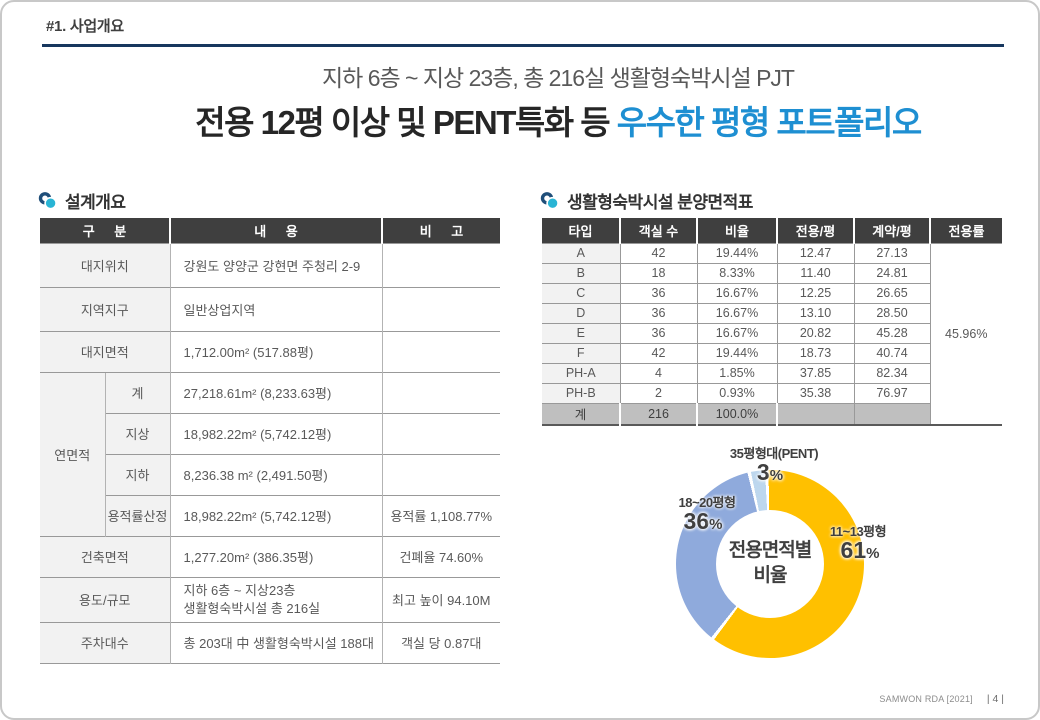  I want to click on total-label-cell: 계, so click(581, 413).